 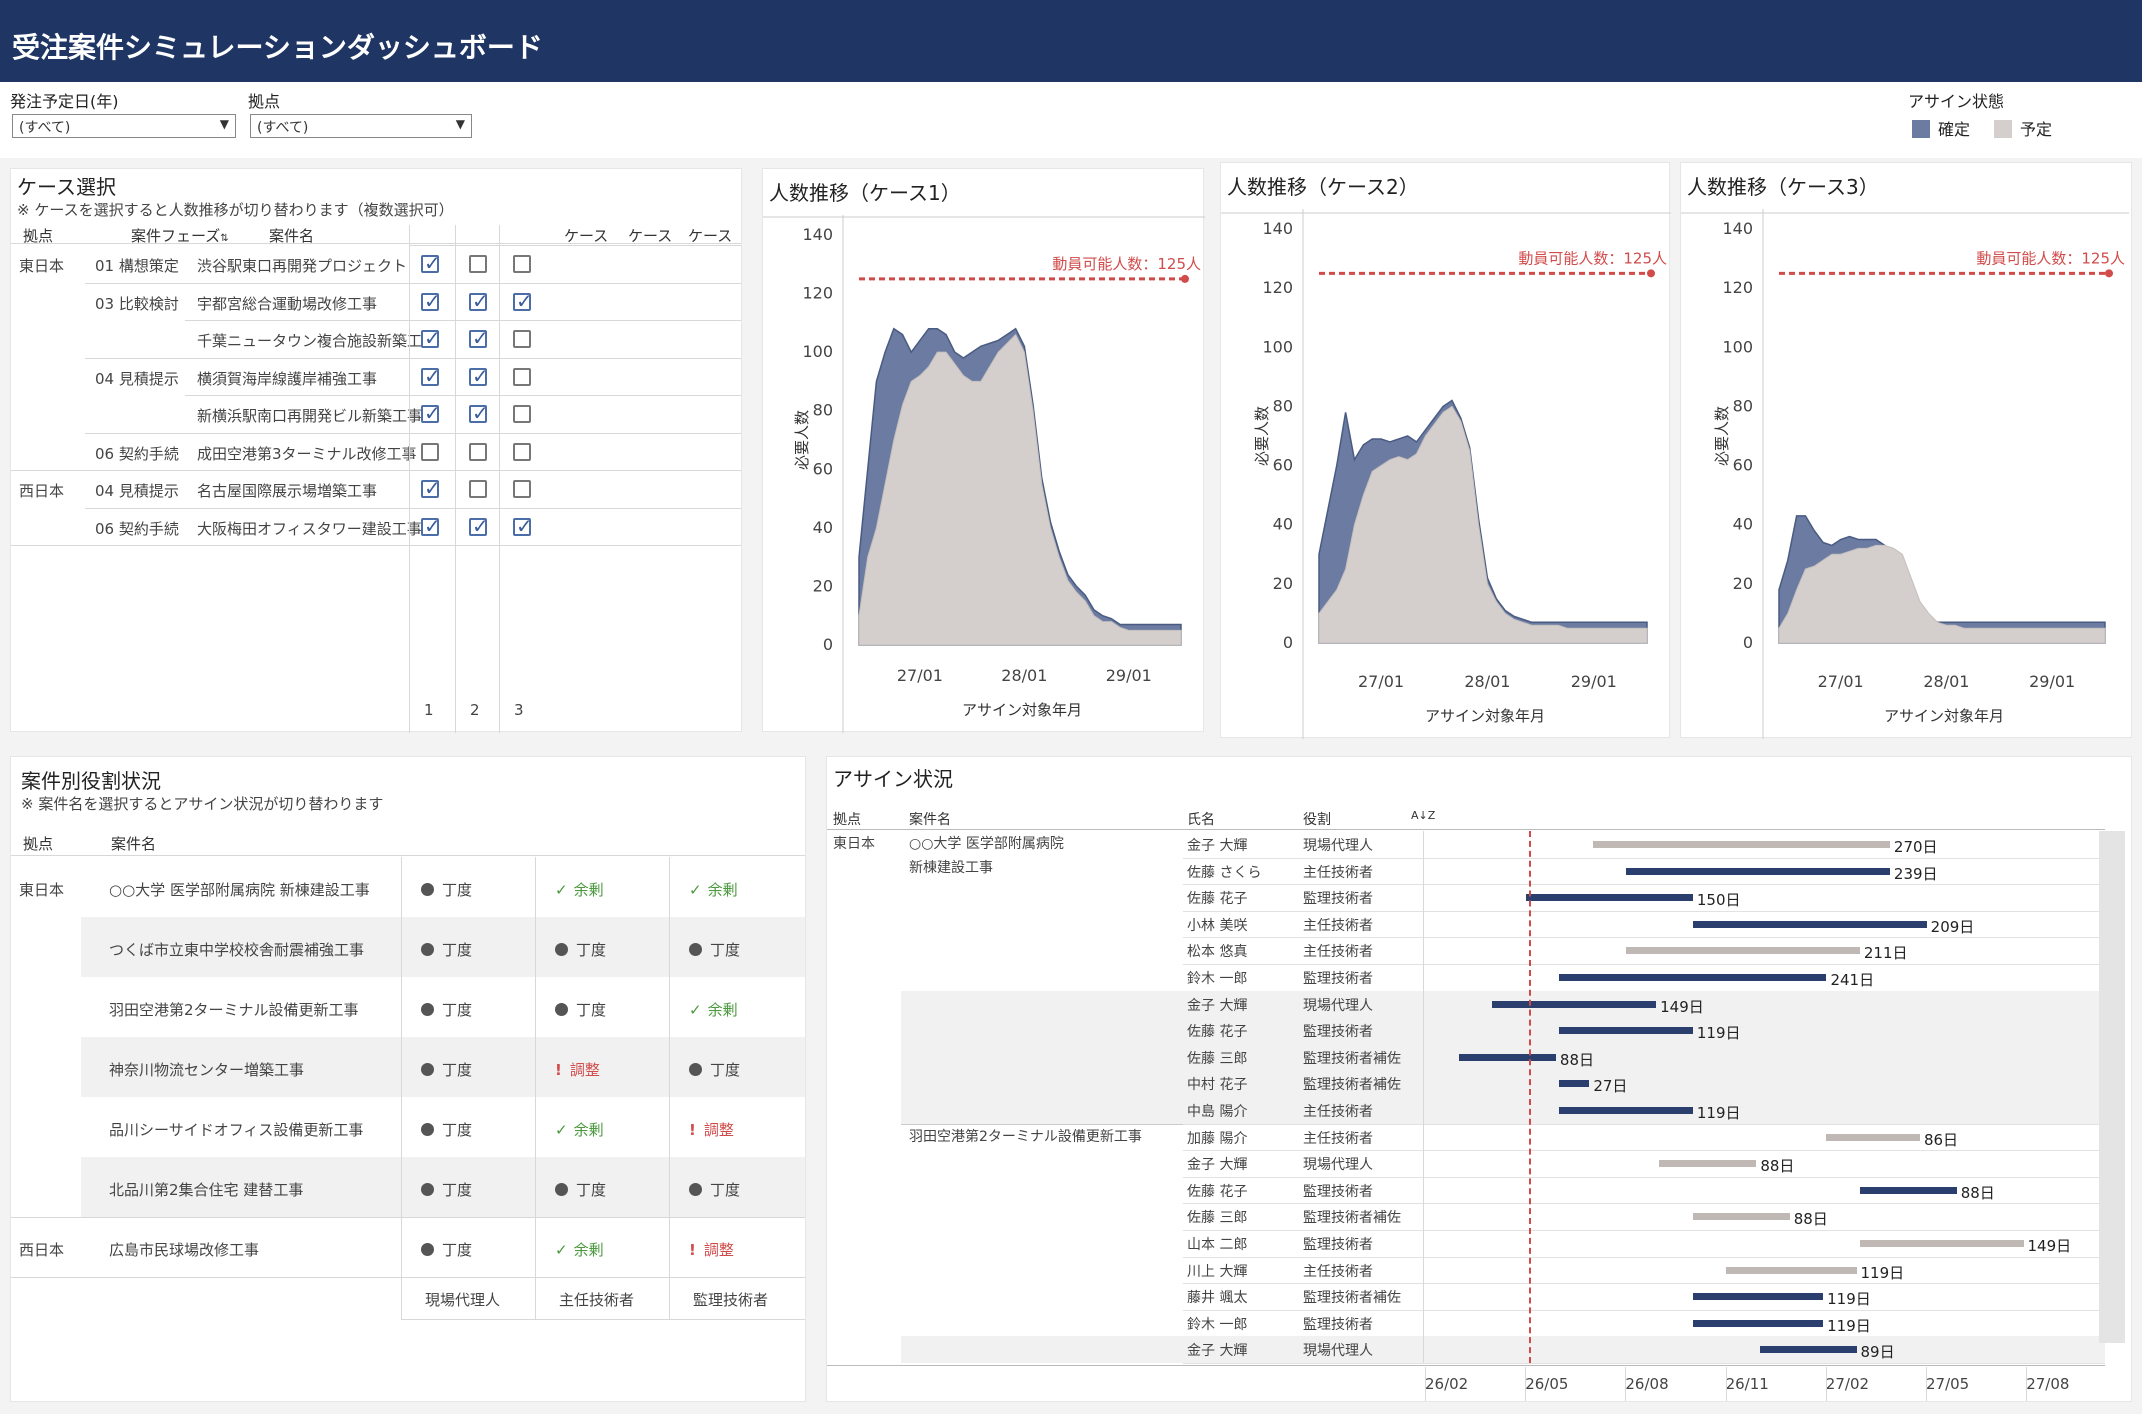 What do you see at coordinates (1217, 925) in the screenshot?
I see `assign-person: 小林 美咲` at bounding box center [1217, 925].